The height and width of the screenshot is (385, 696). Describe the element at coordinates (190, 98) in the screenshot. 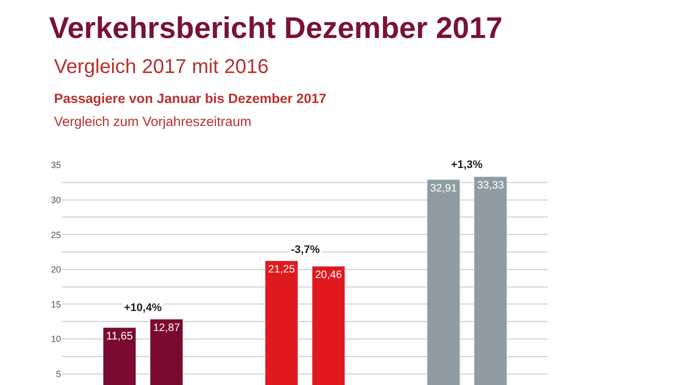

I see `text: Passagiere von Januar bis Dezember 2017` at that location.